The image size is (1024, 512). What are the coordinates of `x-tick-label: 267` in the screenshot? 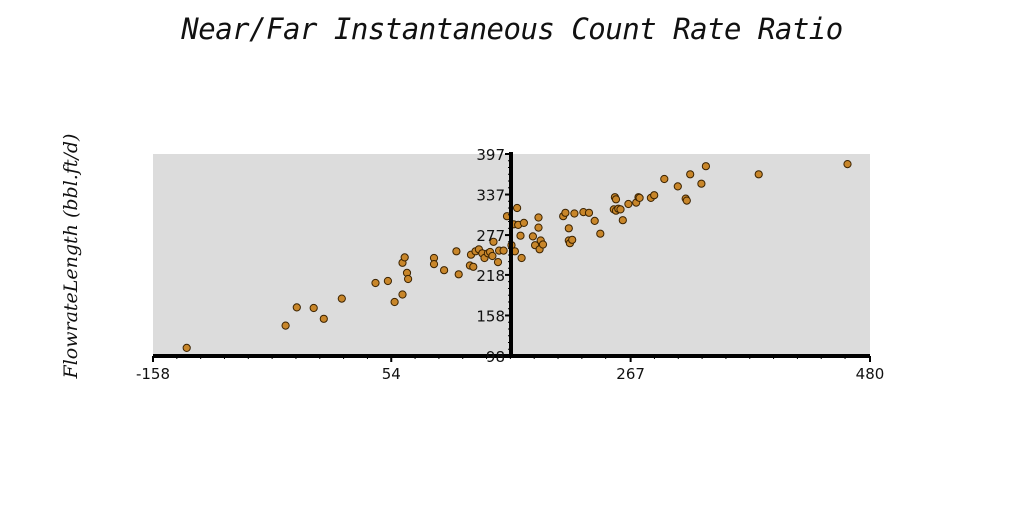 It's located at (630, 374).